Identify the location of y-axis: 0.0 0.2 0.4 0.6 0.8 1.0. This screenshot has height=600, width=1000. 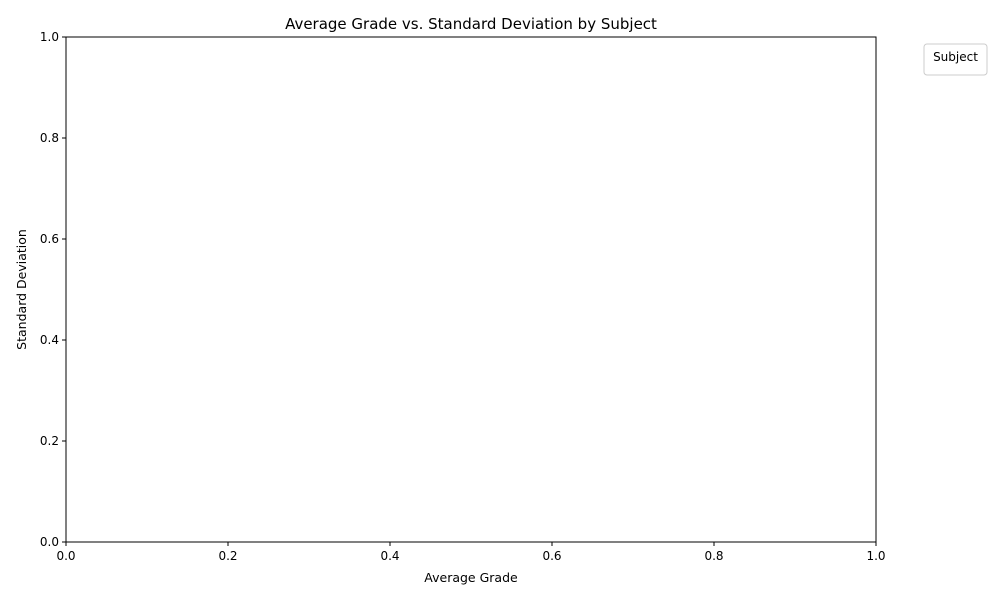
(53, 289).